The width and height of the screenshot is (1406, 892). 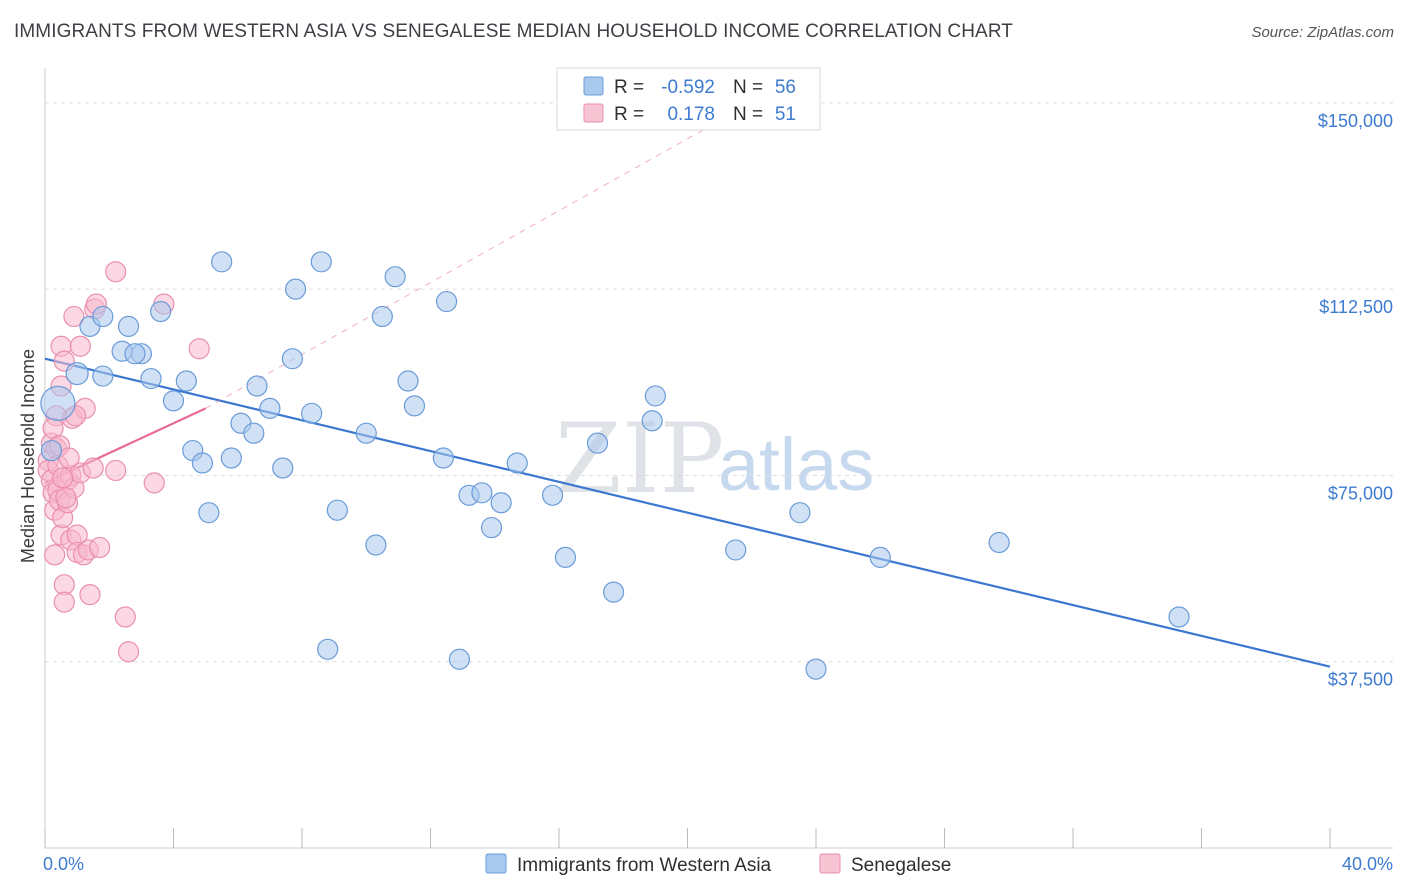 I want to click on watermark-atlas: atlas, so click(x=796, y=464).